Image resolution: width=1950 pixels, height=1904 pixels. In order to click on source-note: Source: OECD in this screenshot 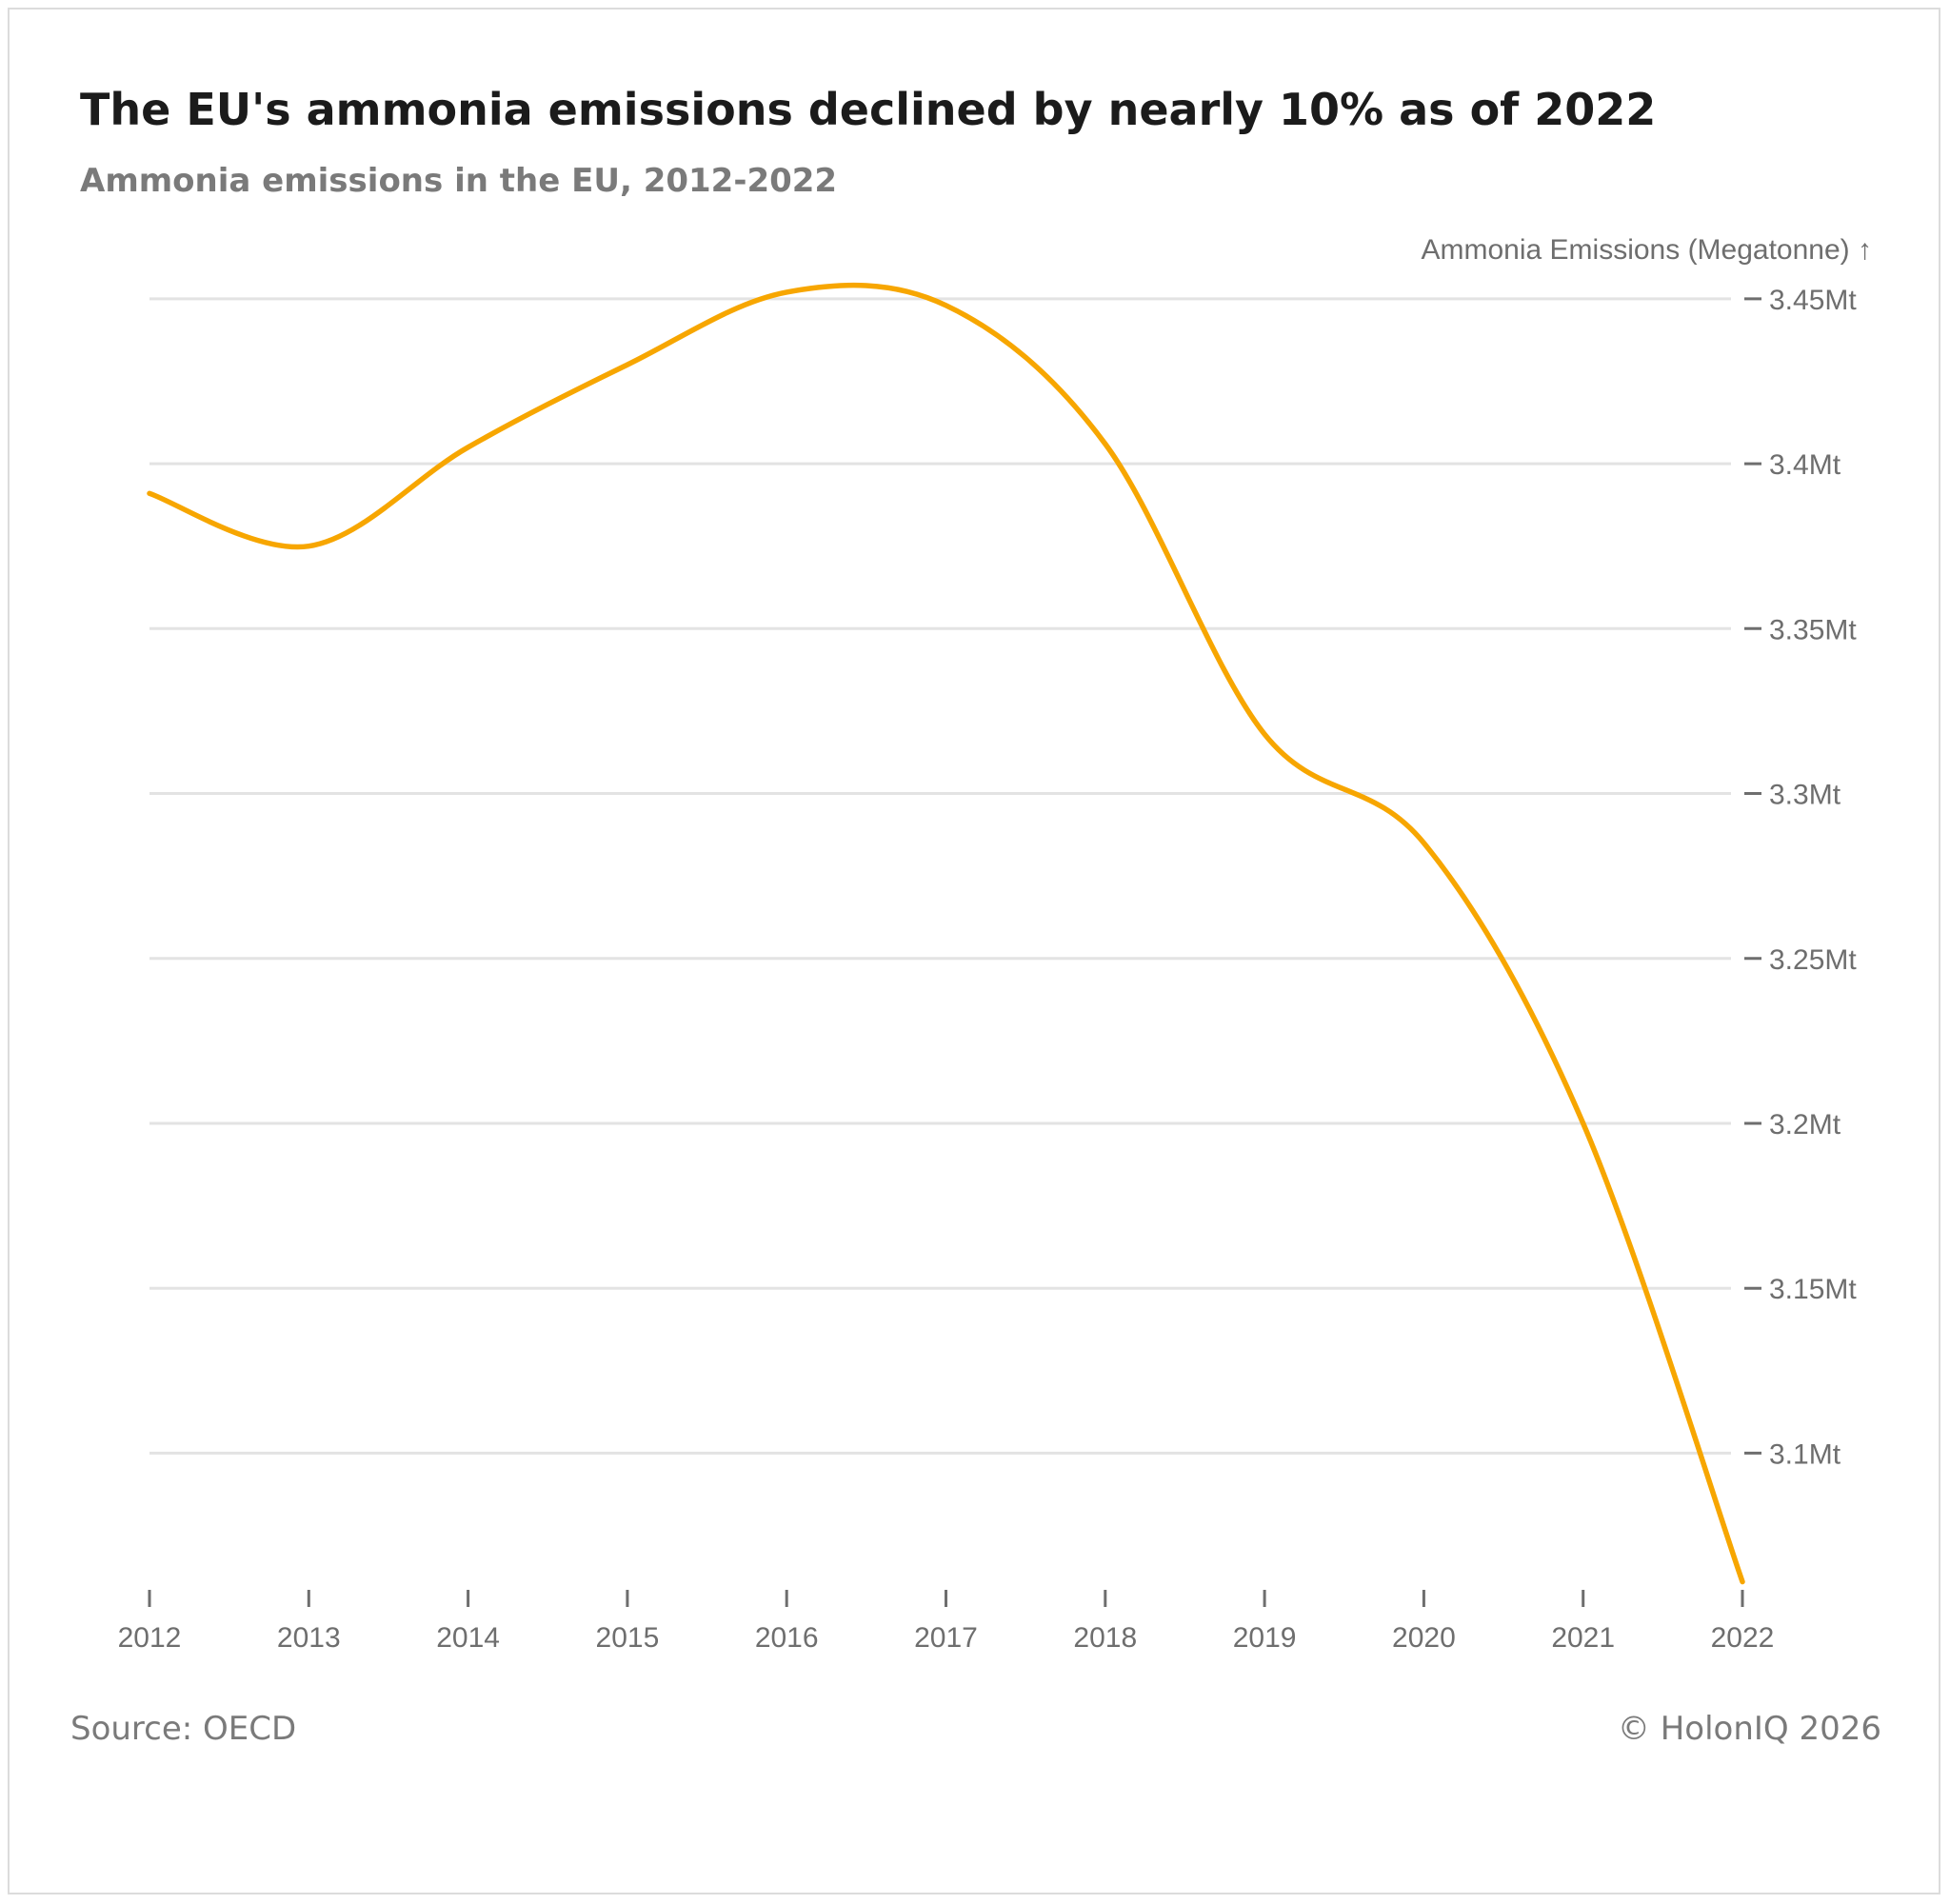, I will do `click(183, 1729)`.